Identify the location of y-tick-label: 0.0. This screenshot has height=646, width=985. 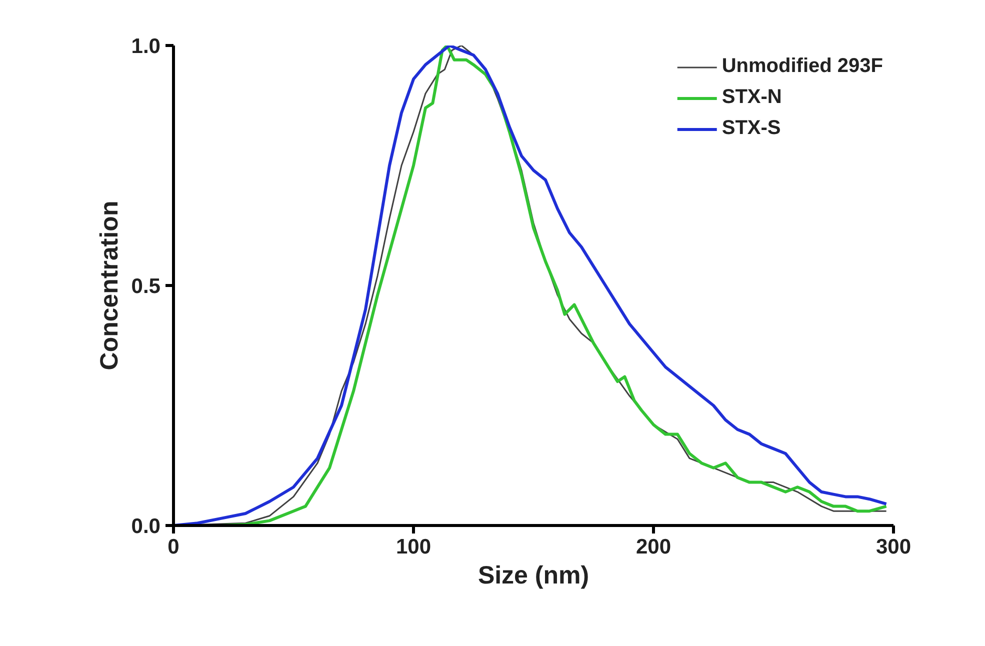
(146, 526).